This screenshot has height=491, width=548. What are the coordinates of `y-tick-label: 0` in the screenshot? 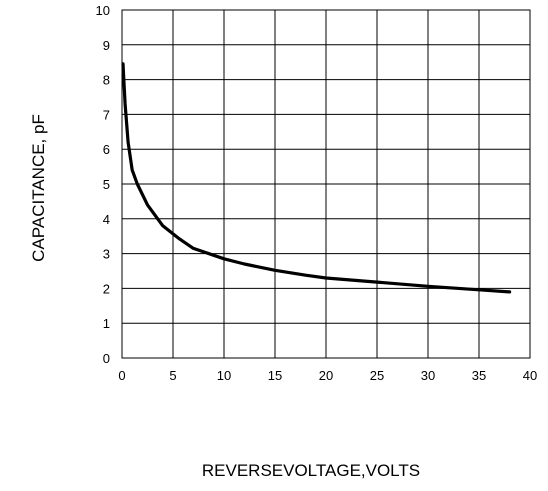 It's located at (106, 358).